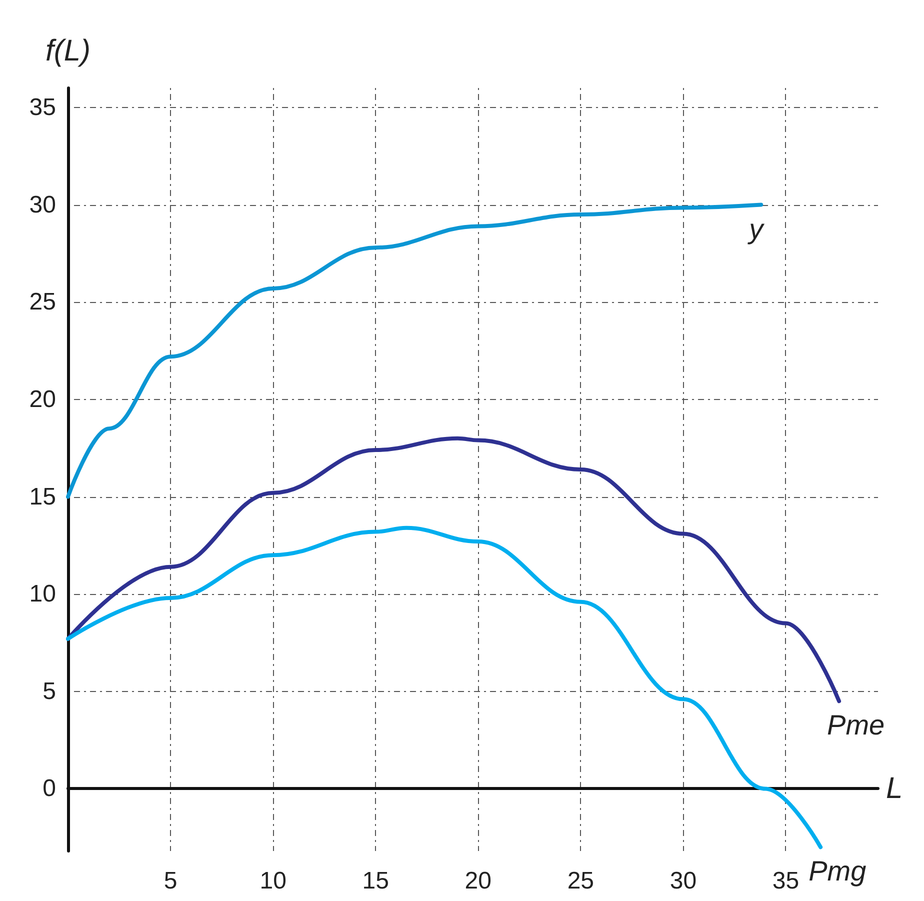 The height and width of the screenshot is (901, 924). I want to click on y-axis-title: f(L), so click(68, 51).